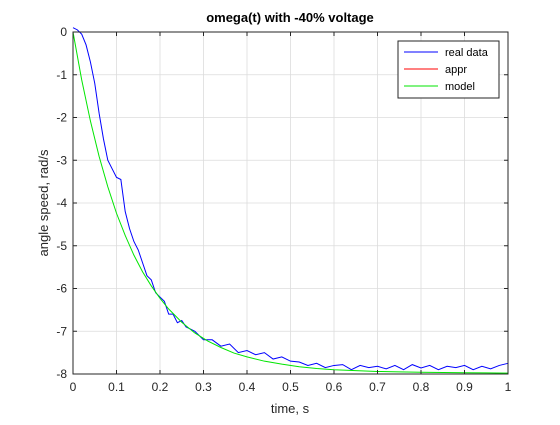 This screenshot has height=425, width=560. What do you see at coordinates (61, 160) in the screenshot?
I see `y-tick-label: -3` at bounding box center [61, 160].